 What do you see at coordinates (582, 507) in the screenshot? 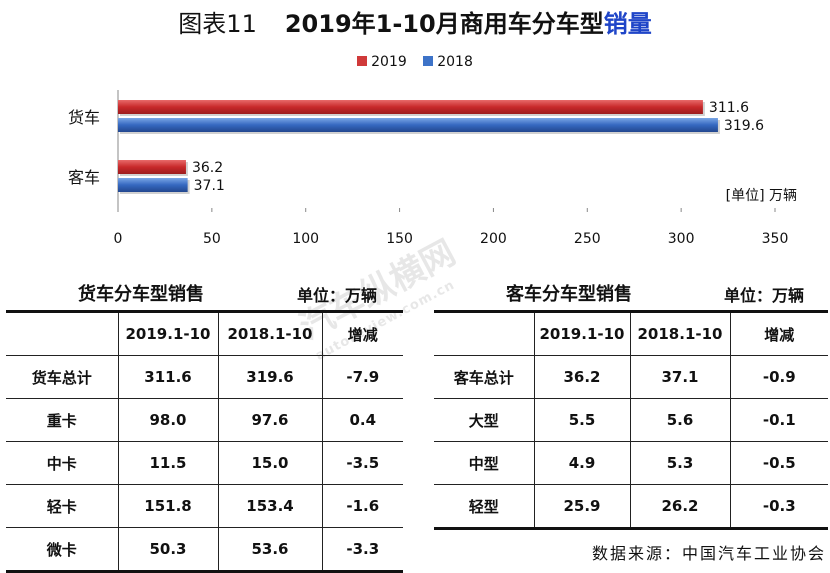
I see `bus-table-cell: 25.9` at bounding box center [582, 507].